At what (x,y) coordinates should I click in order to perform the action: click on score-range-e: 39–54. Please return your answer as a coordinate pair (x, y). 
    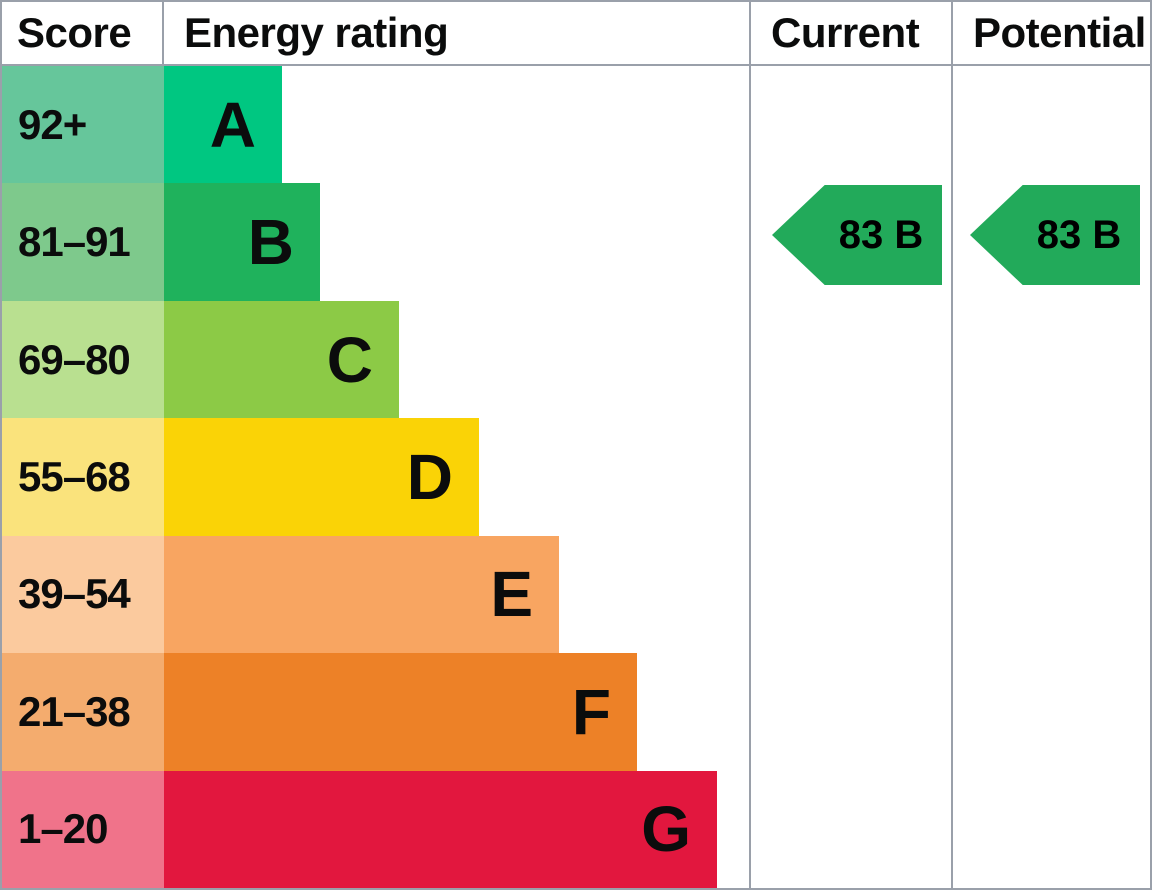
    Looking at the image, I should click on (83, 594).